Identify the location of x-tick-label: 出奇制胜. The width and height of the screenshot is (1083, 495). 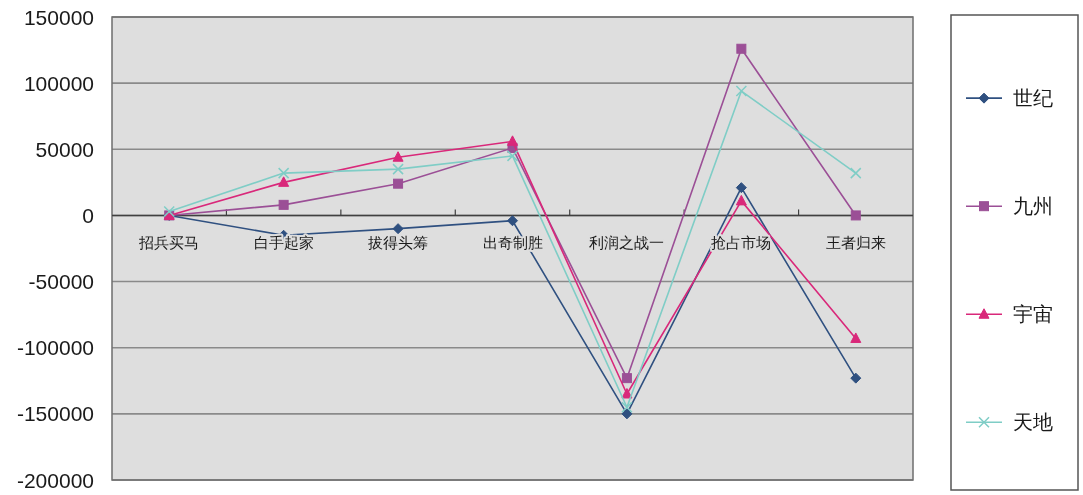
(512, 243).